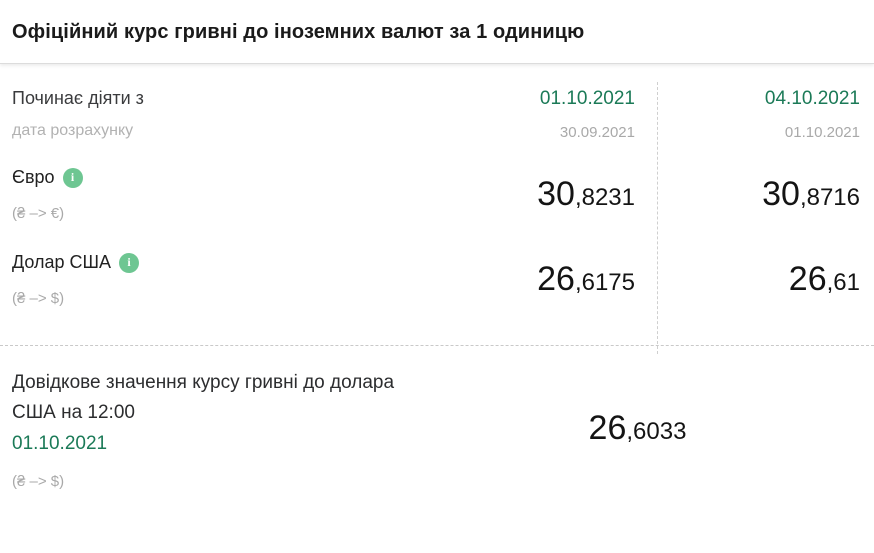 Image resolution: width=874 pixels, height=553 pixels. I want to click on currency-name-eur: Євро i, so click(211, 177).